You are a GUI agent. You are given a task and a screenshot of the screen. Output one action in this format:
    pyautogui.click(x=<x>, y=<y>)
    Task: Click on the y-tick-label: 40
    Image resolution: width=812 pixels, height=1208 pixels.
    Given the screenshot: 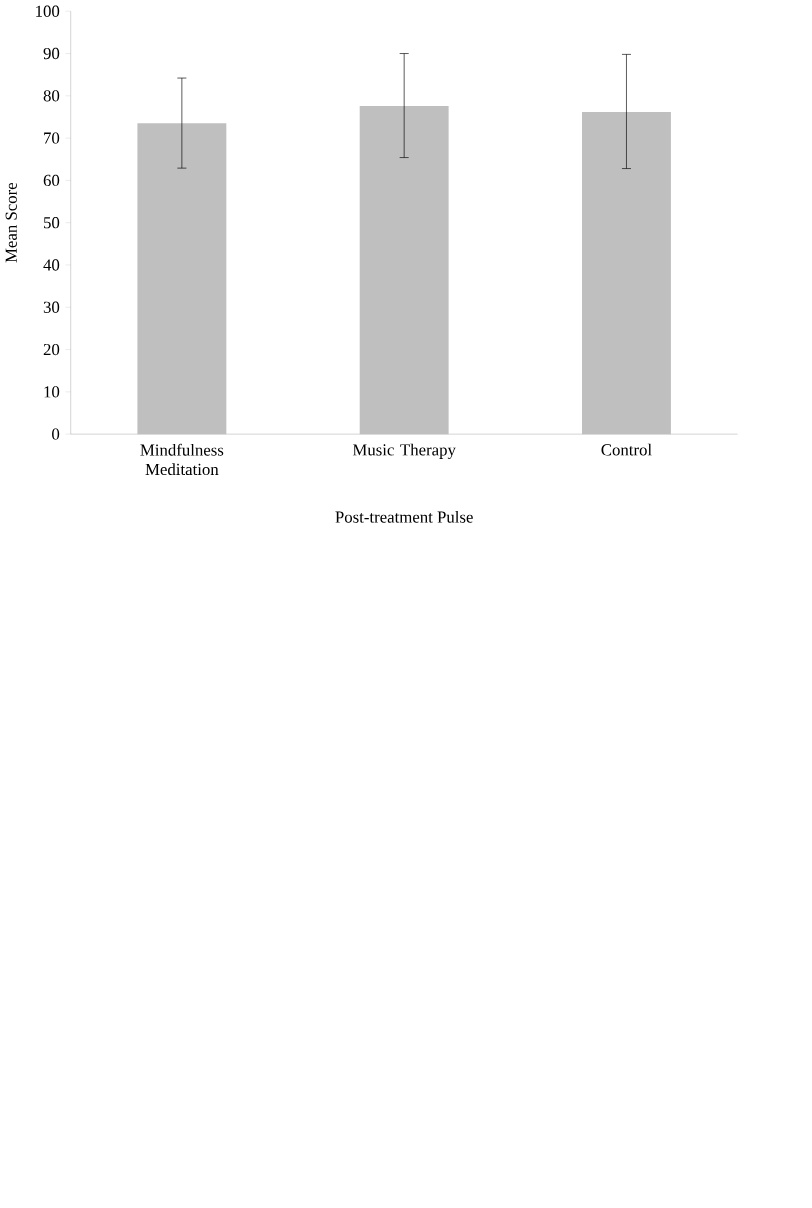 What is the action you would take?
    pyautogui.click(x=51, y=265)
    